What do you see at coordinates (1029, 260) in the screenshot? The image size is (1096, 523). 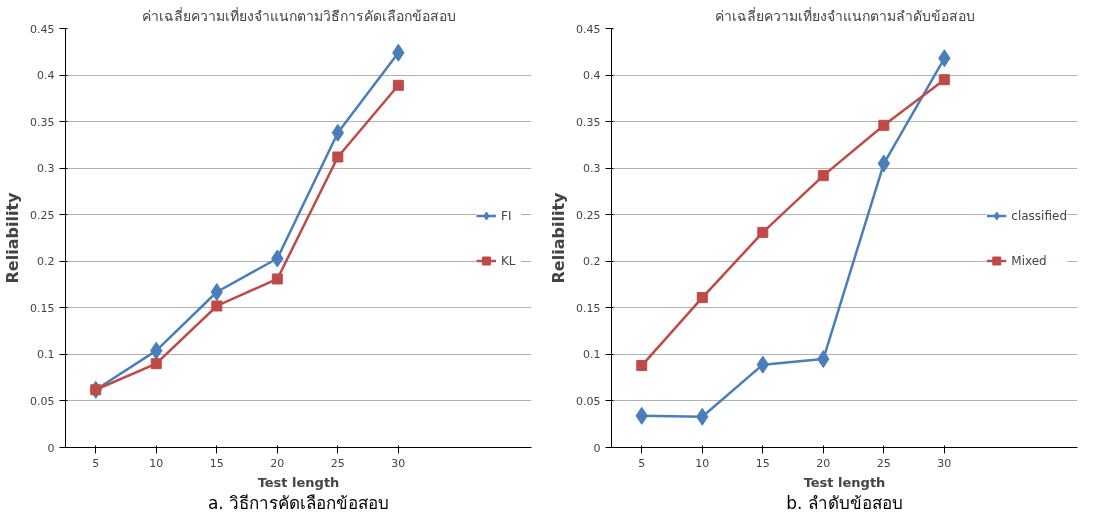 I see `legend-label: Mixed` at bounding box center [1029, 260].